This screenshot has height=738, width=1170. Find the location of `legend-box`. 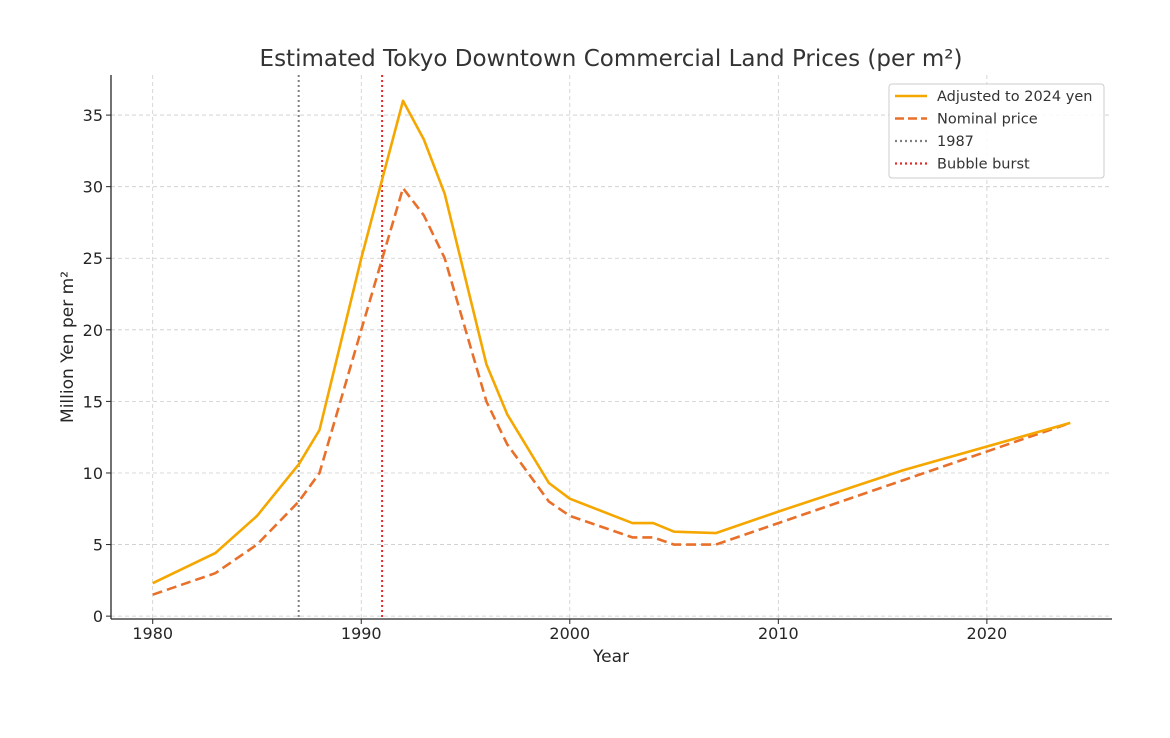

legend-box is located at coordinates (996, 131).